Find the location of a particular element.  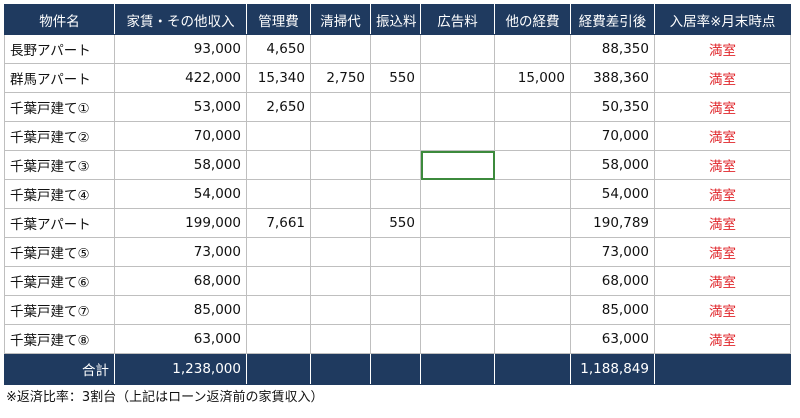

cell-net-after-expenses: 88,350 is located at coordinates (612, 49).